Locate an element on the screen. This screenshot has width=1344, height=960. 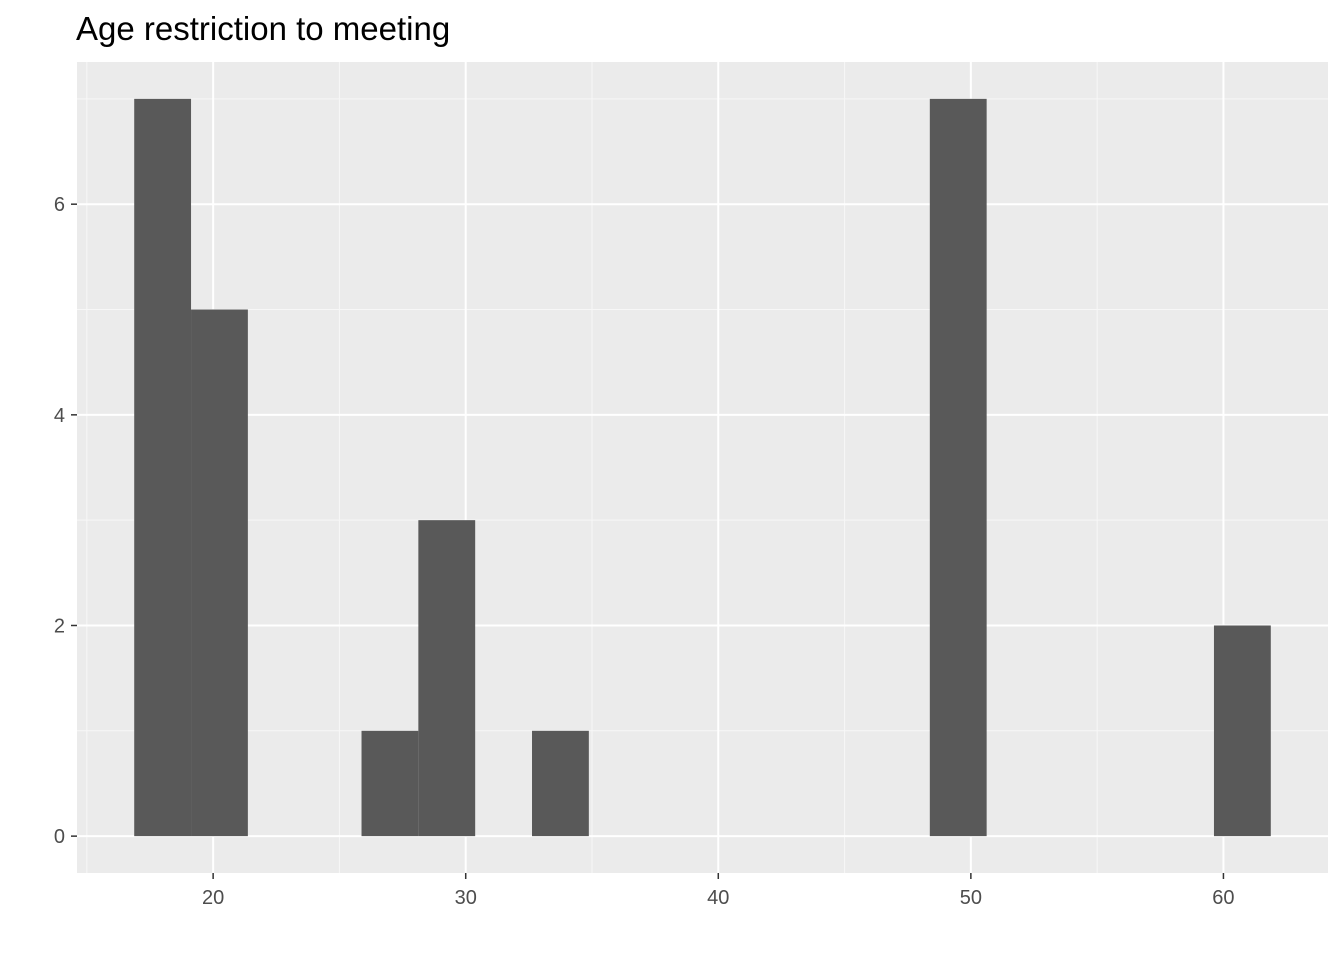
y-tick-label: 0 is located at coordinates (59, 837).